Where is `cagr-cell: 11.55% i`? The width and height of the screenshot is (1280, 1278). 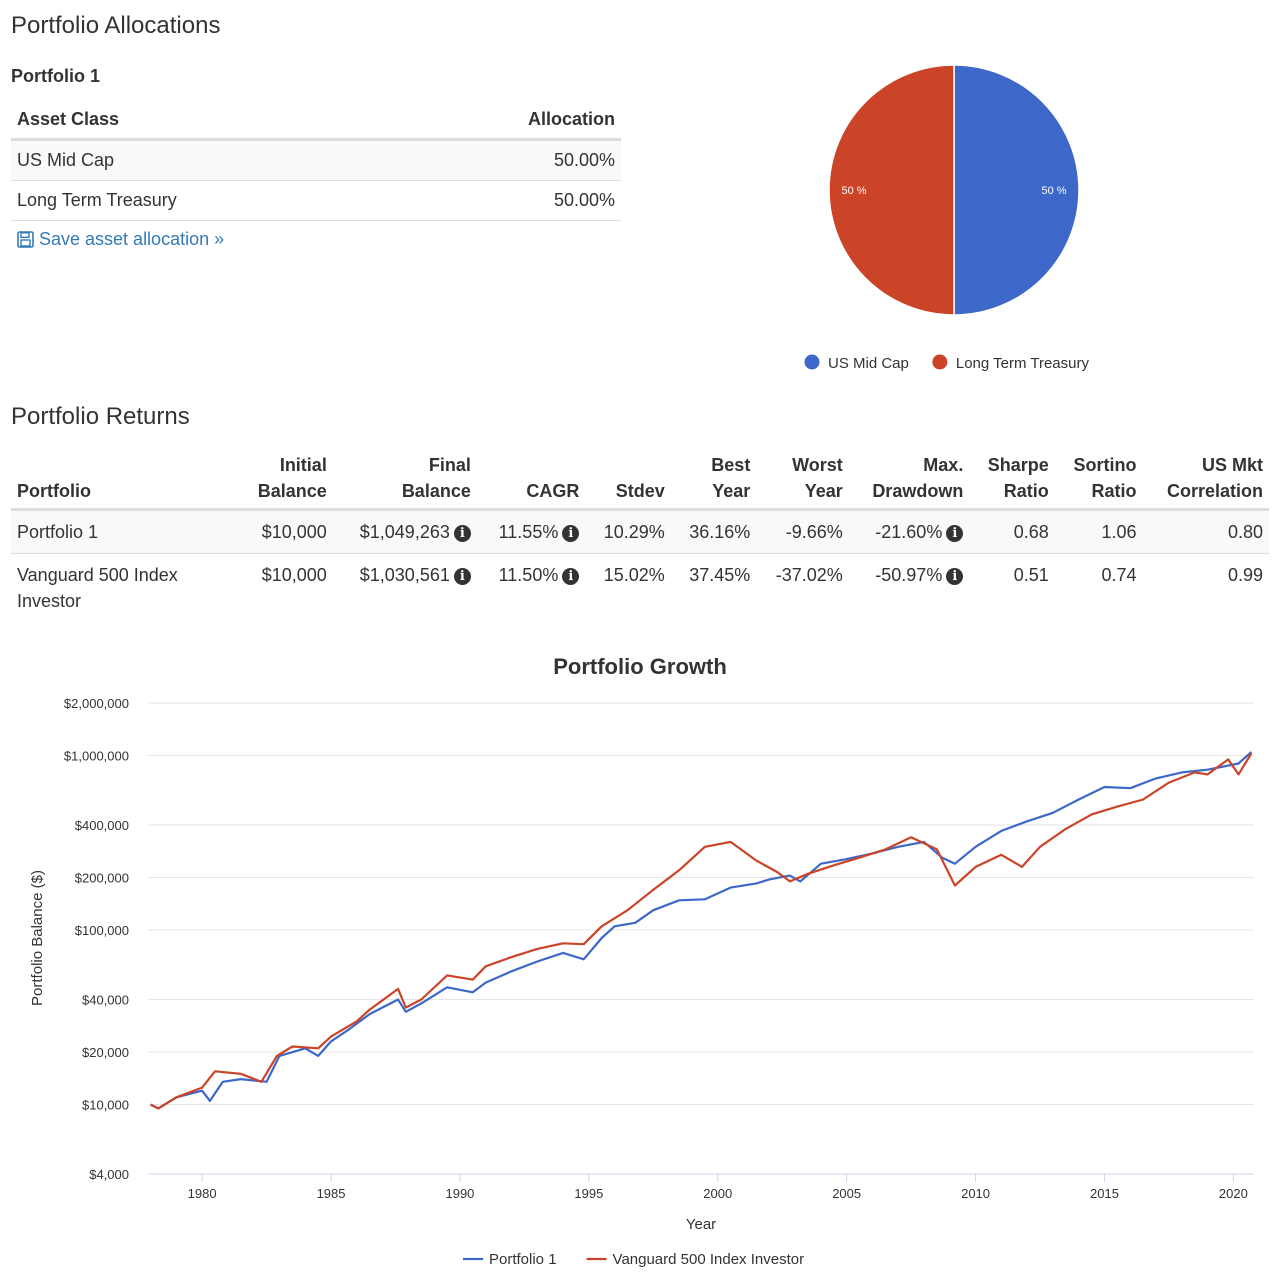 cagr-cell: 11.55% i is located at coordinates (531, 531).